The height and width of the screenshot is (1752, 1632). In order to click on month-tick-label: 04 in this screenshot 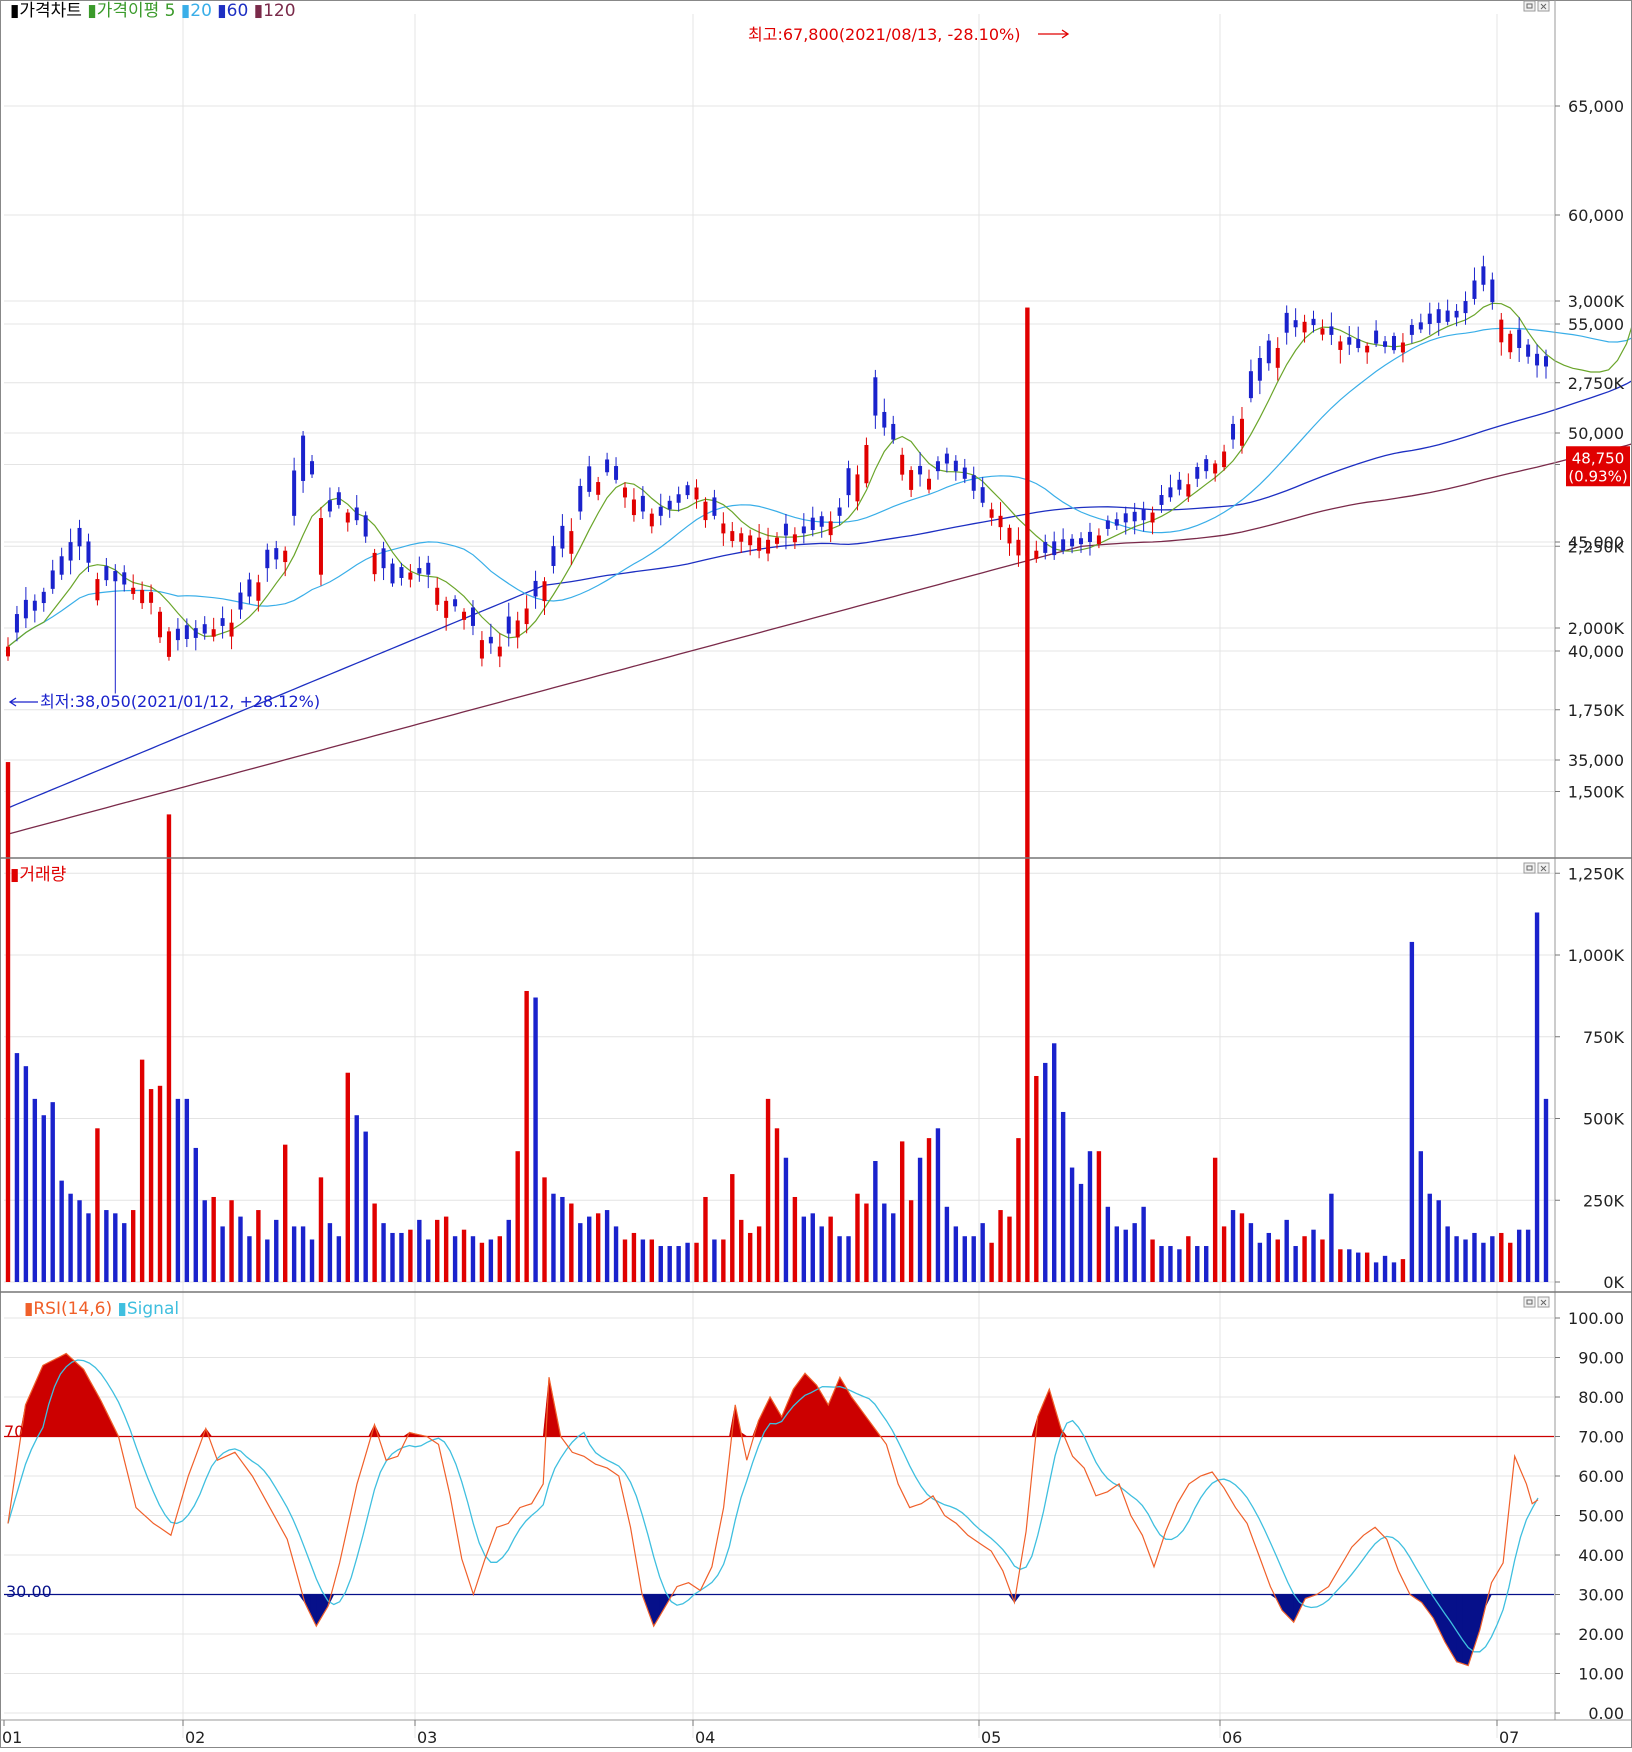, I will do `click(705, 1737)`.